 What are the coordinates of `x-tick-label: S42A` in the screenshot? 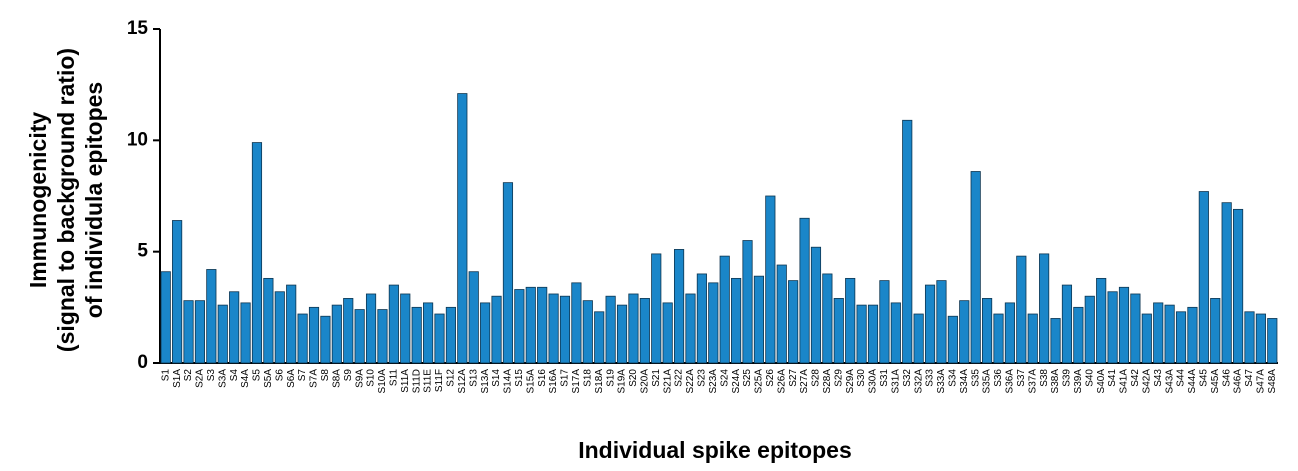 It's located at (1146, 381).